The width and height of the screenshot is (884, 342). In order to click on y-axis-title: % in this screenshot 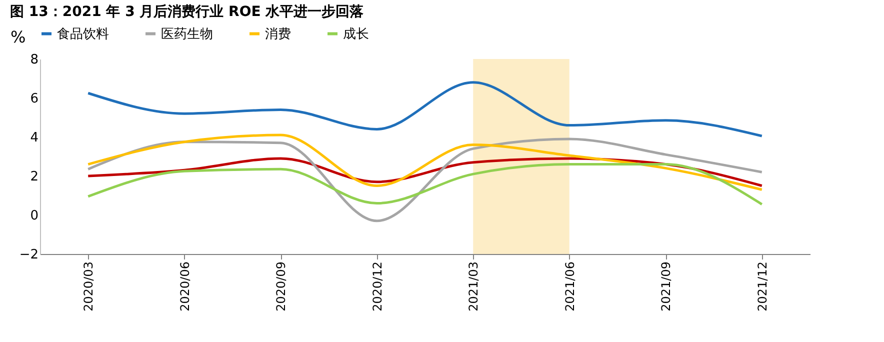, I will do `click(18, 37)`.